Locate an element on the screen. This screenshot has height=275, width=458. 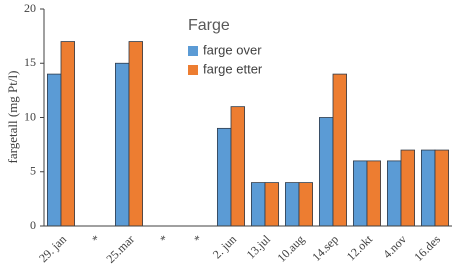
y-tick-label: 0 is located at coordinates (33, 225).